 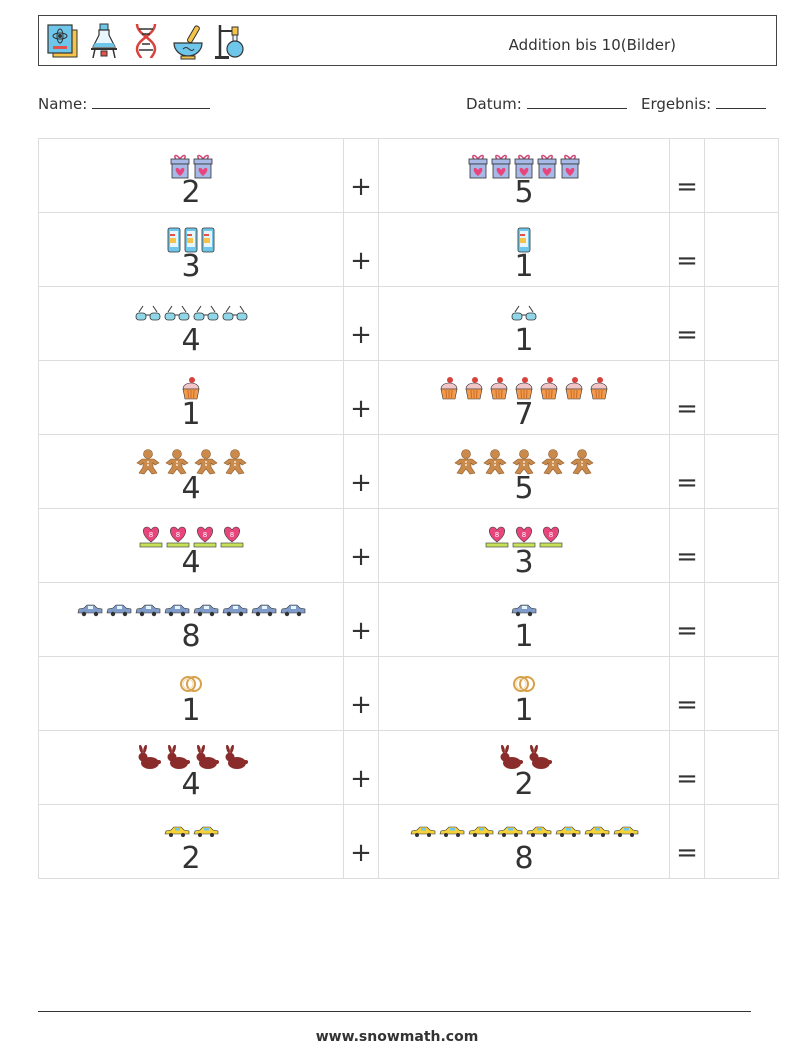 What do you see at coordinates (63, 104) in the screenshot?
I see `name-label: Name:` at bounding box center [63, 104].